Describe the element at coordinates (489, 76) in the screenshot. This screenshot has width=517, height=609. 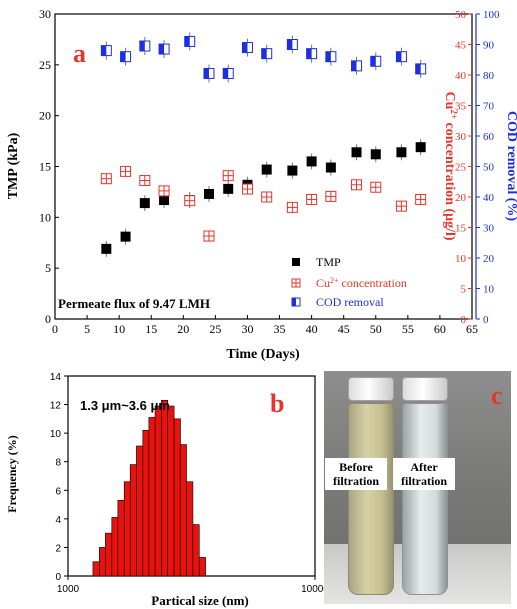
I see `cod-tick-label: 80` at that location.